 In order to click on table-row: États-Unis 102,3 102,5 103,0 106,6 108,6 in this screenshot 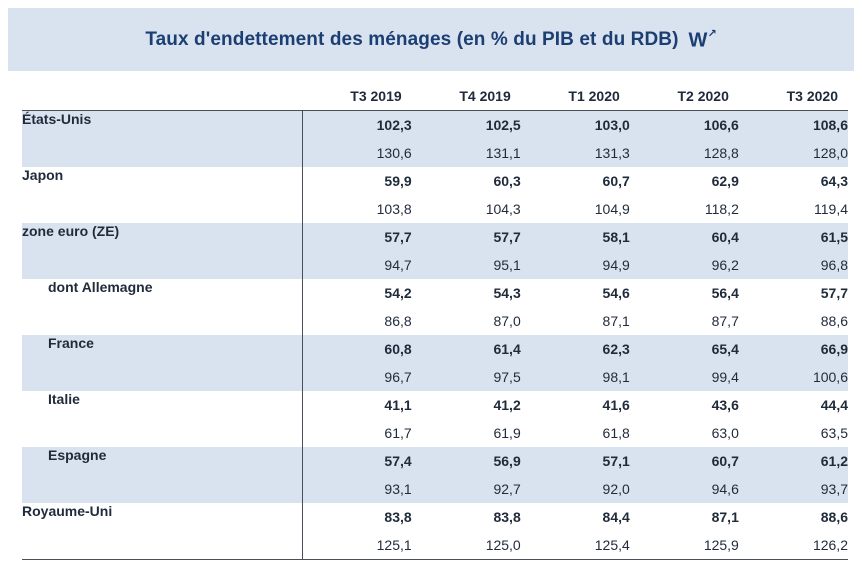, I will do `click(435, 138)`.